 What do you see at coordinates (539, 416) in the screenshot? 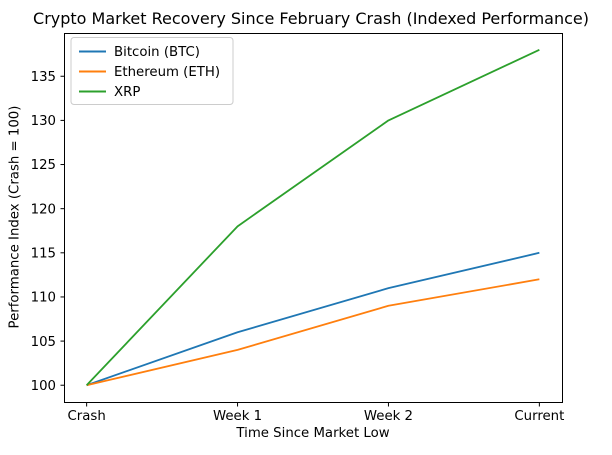
I see `x-tick-label: Current` at bounding box center [539, 416].